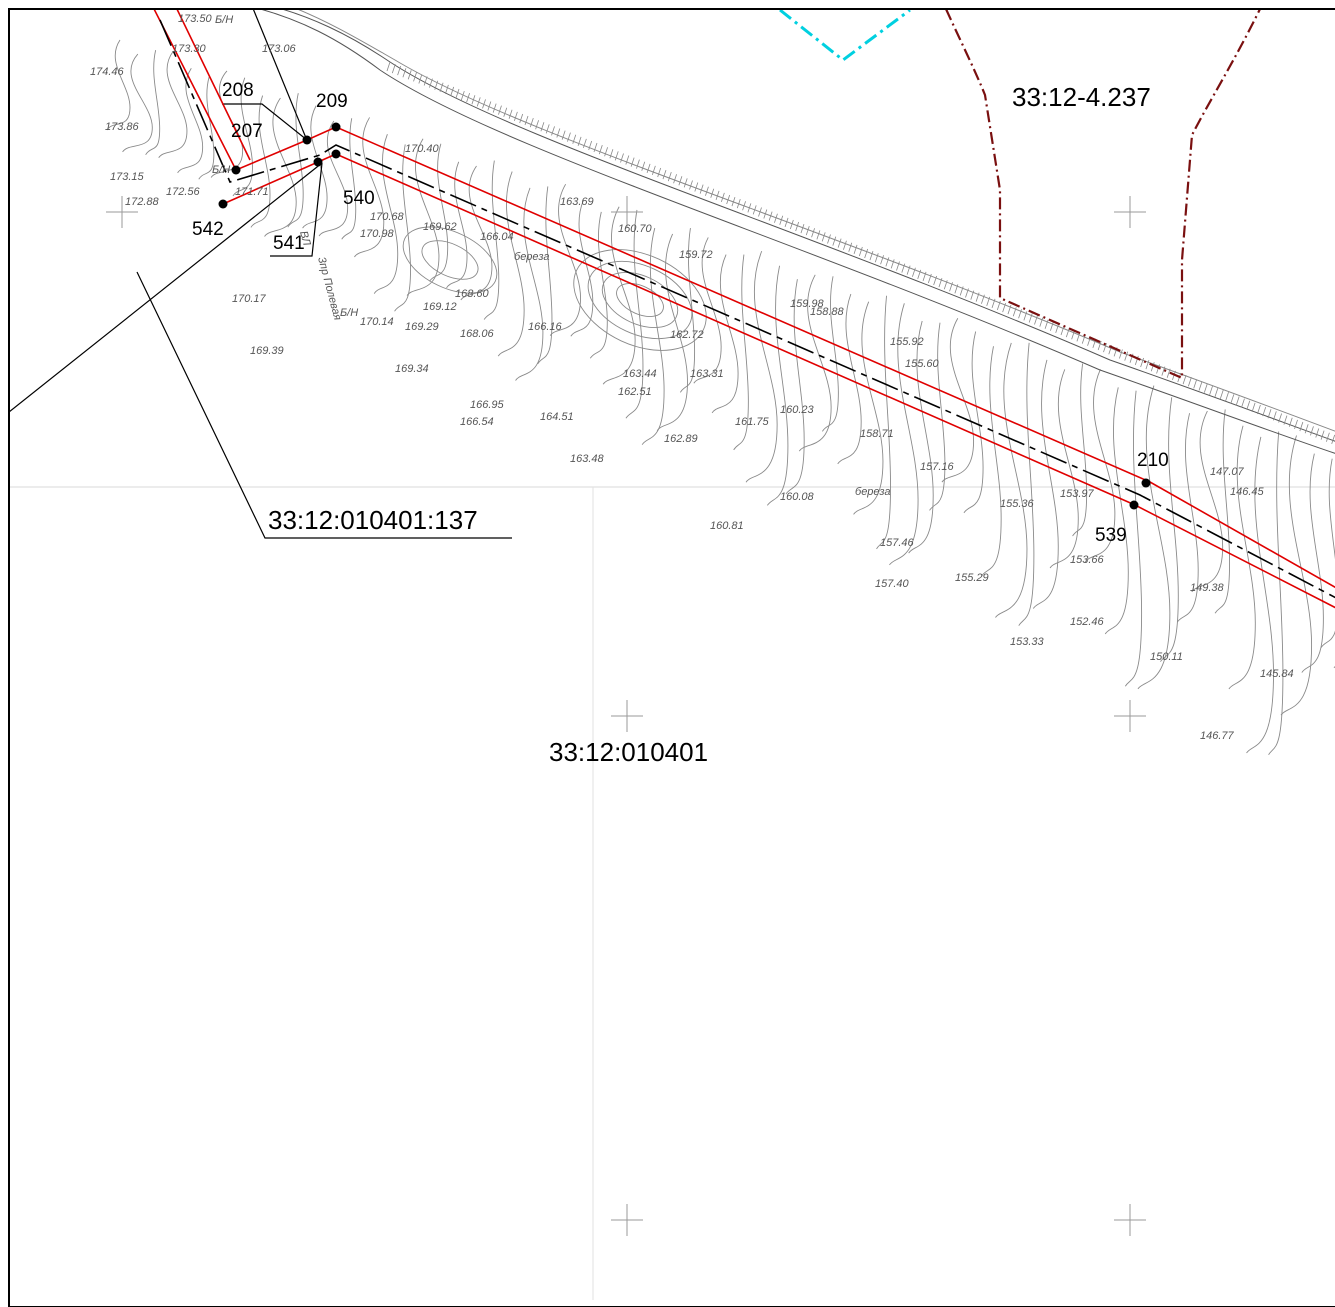 This screenshot has height=1307, width=1335. Describe the element at coordinates (1111, 535) in the screenshot. I see `point-label-539: 539` at that location.